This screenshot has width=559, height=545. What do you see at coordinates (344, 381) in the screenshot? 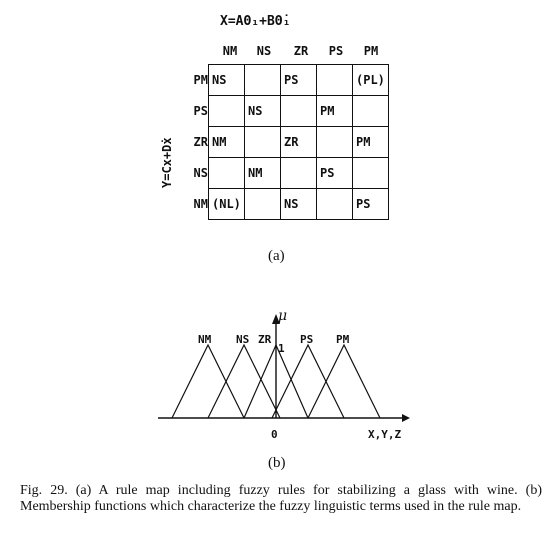
I see `membership-curve-pm` at bounding box center [344, 381].